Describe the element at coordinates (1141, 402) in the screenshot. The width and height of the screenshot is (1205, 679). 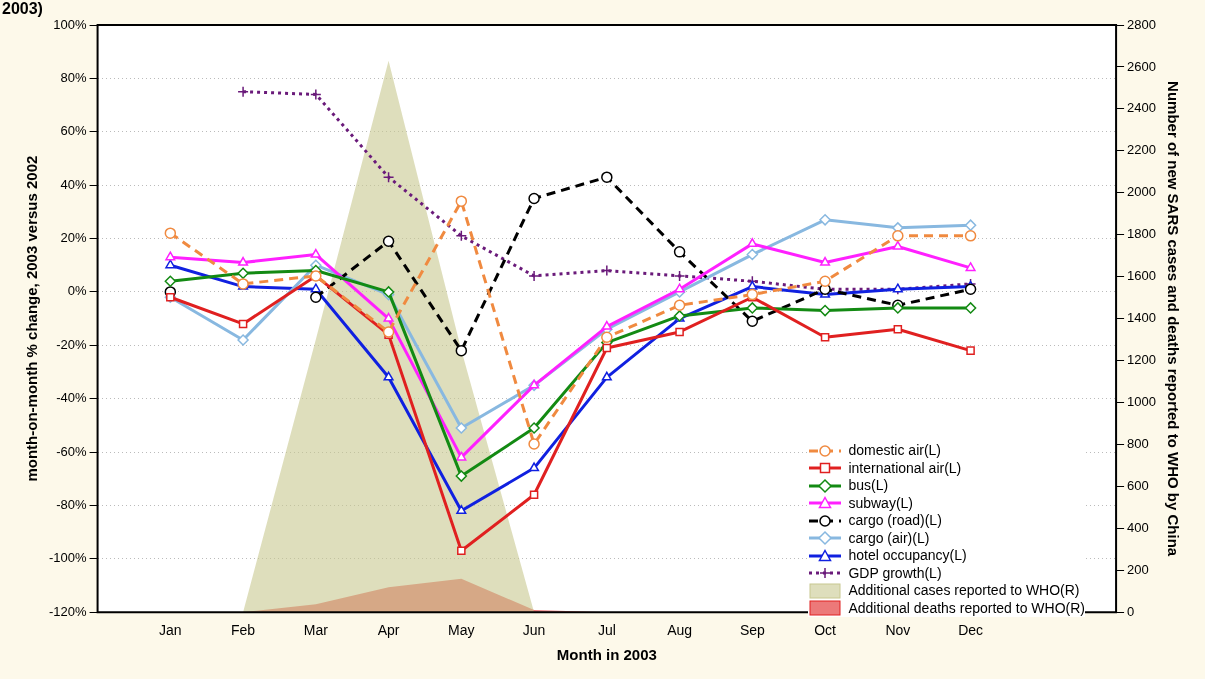
I see `y2-tick-label: 1000` at that location.